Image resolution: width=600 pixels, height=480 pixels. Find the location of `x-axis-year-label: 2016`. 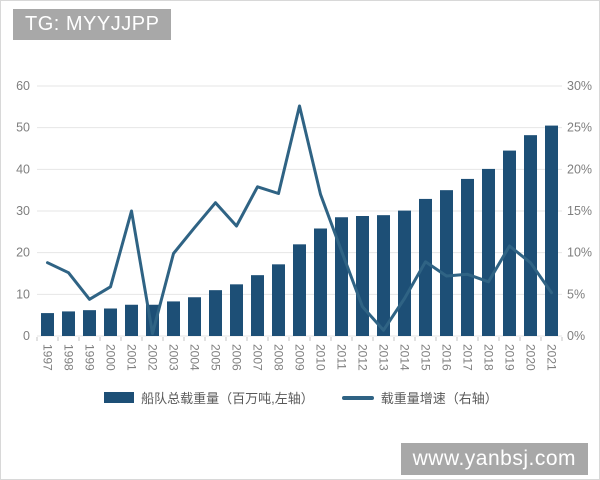

x-axis-year-label: 2016 is located at coordinates (447, 357).